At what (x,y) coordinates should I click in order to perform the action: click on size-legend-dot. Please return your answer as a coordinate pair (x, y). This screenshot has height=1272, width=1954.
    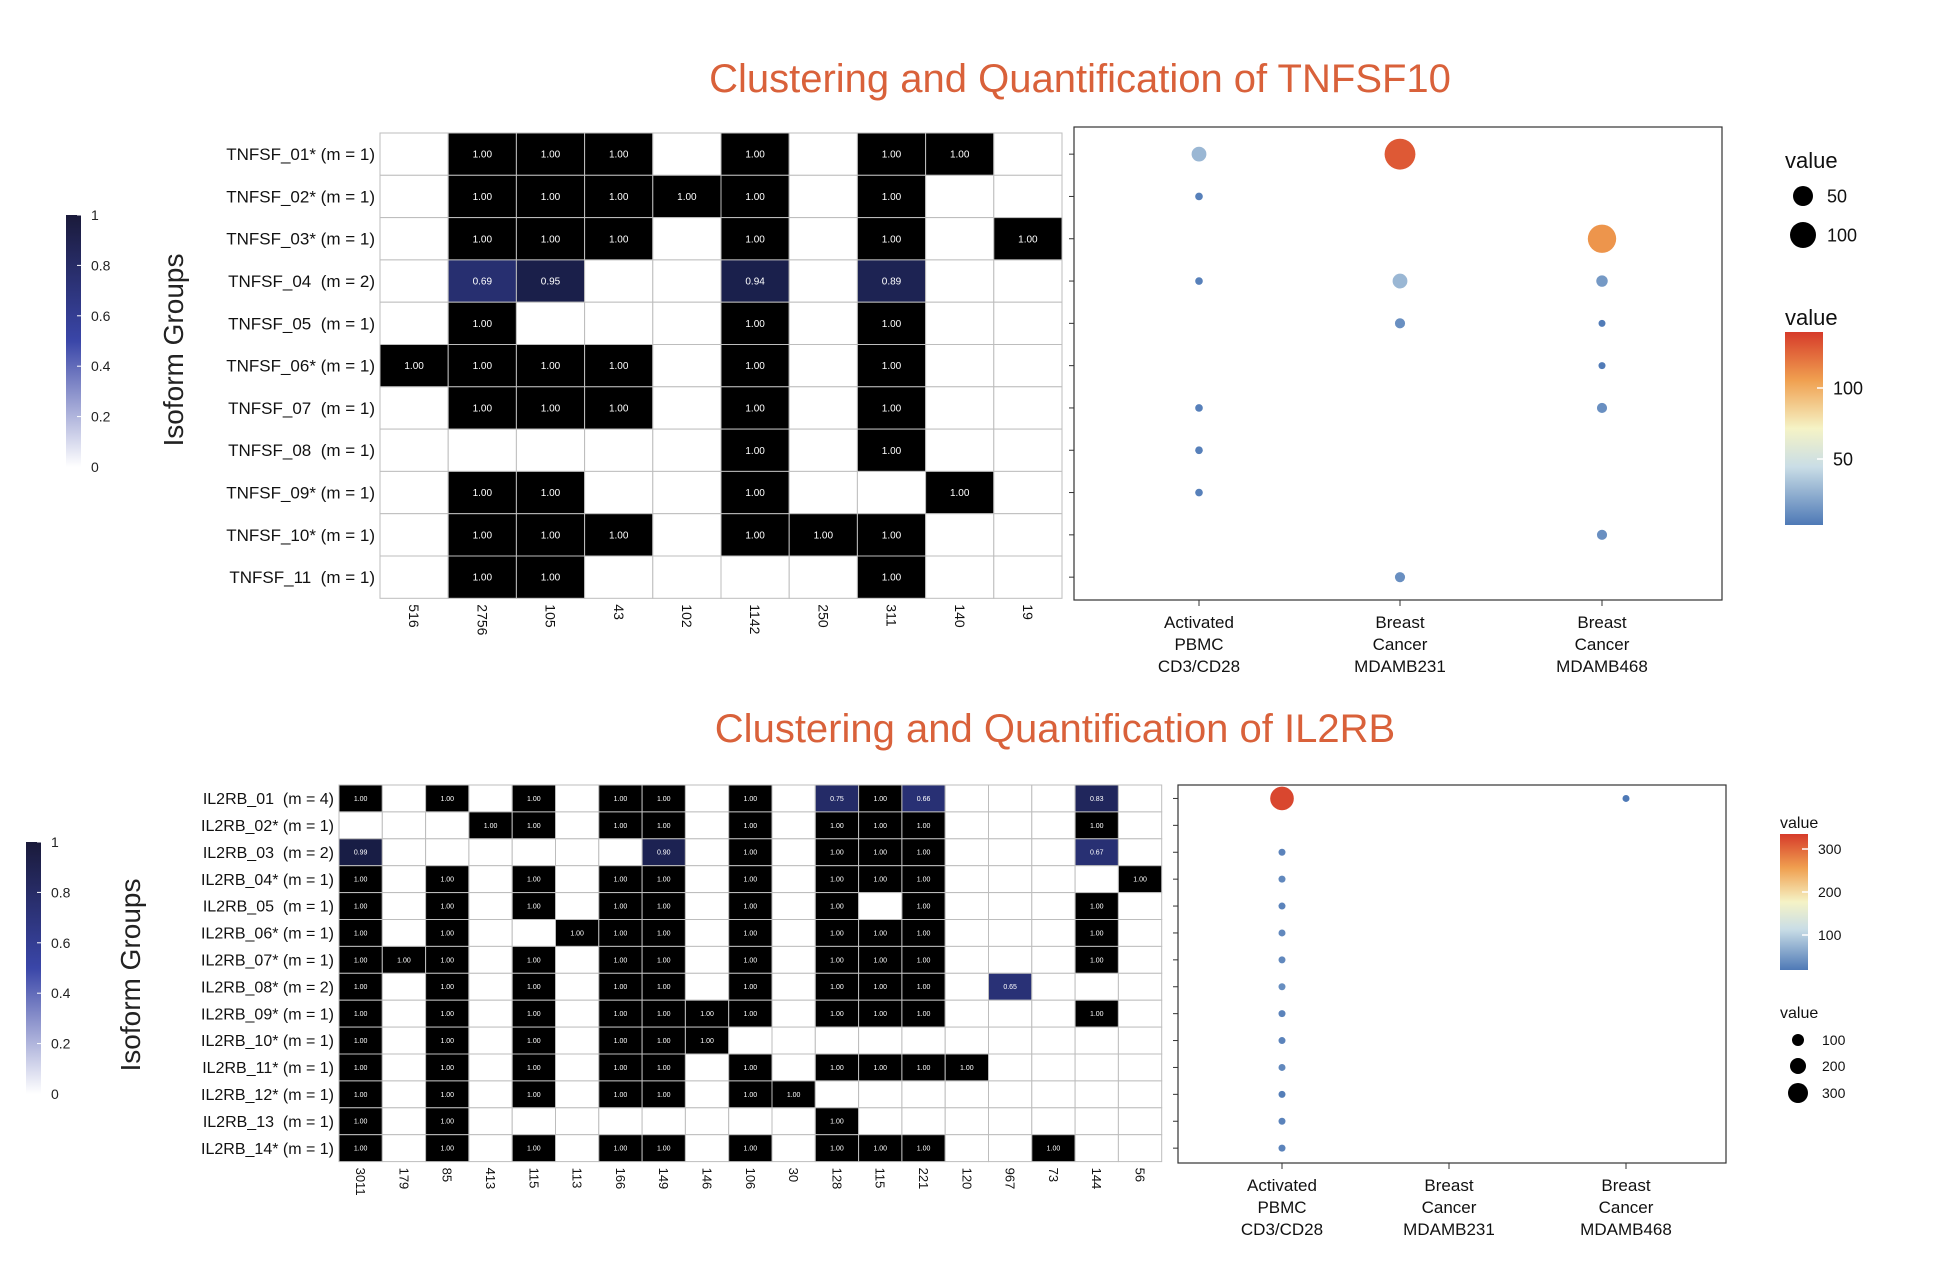
    Looking at the image, I should click on (1798, 1066).